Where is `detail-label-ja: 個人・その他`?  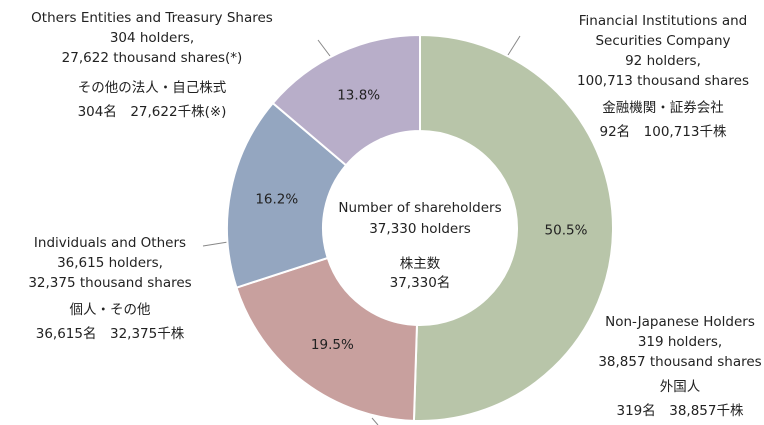 detail-label-ja: 個人・その他 is located at coordinates (110, 310).